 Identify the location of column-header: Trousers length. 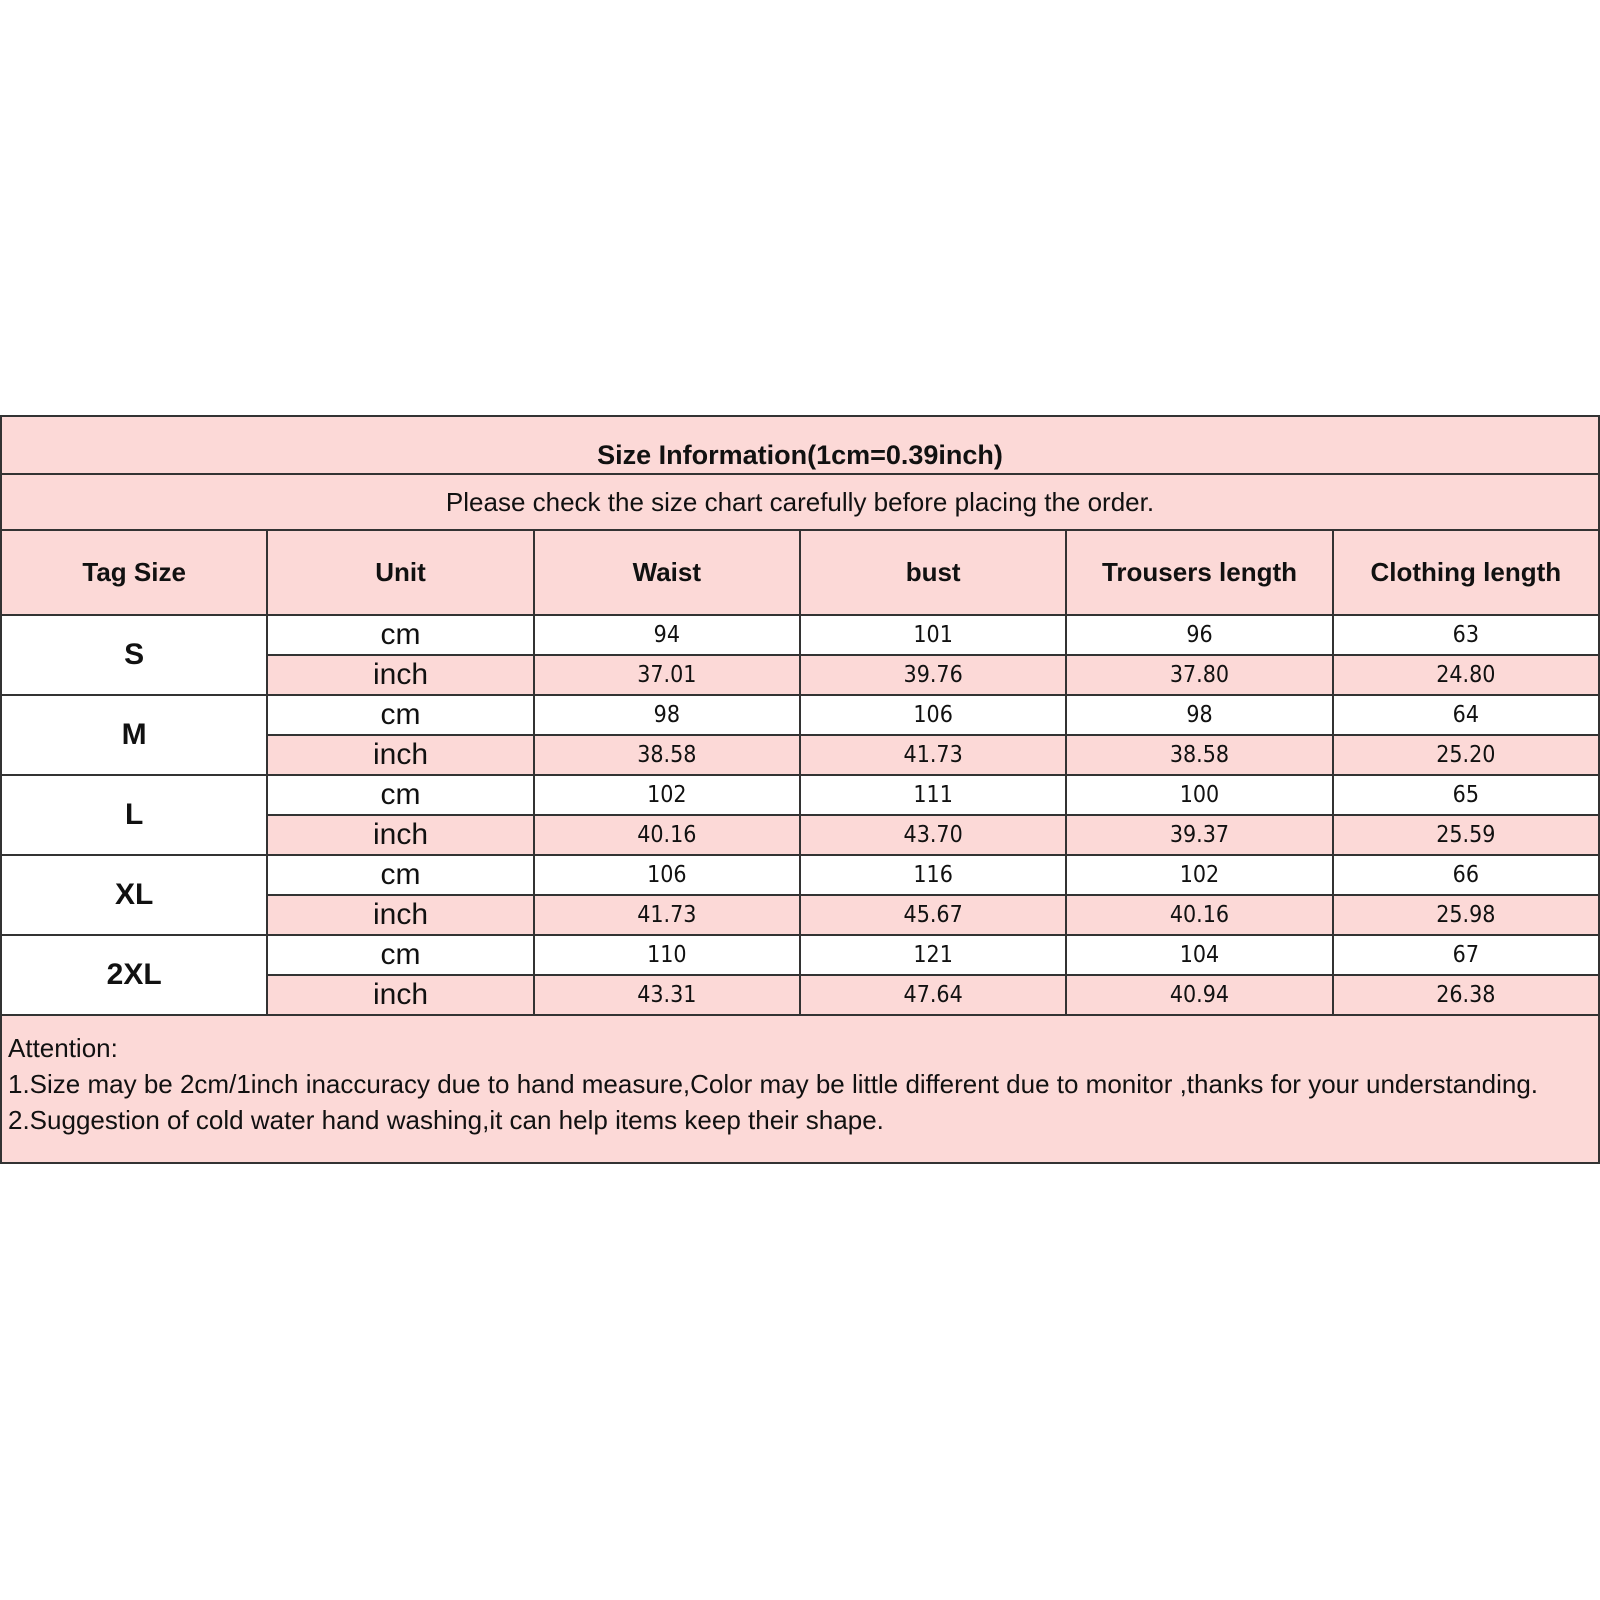
(1199, 572).